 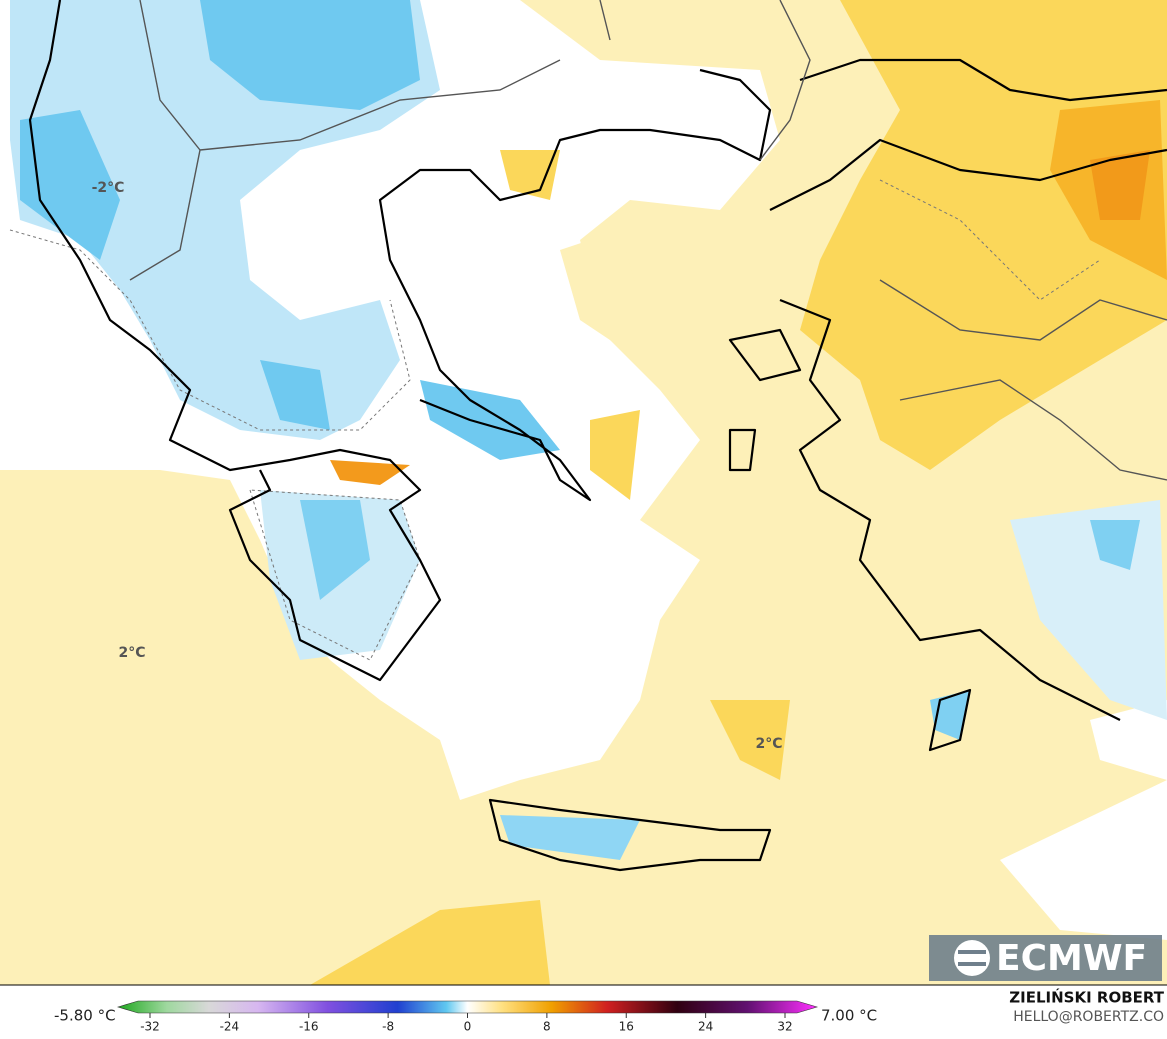 I want to click on colorbar: -5.80 °C 7.00 °C -32 -24 -16 -8 0 8 16 24 32, so click(x=465, y=1017).